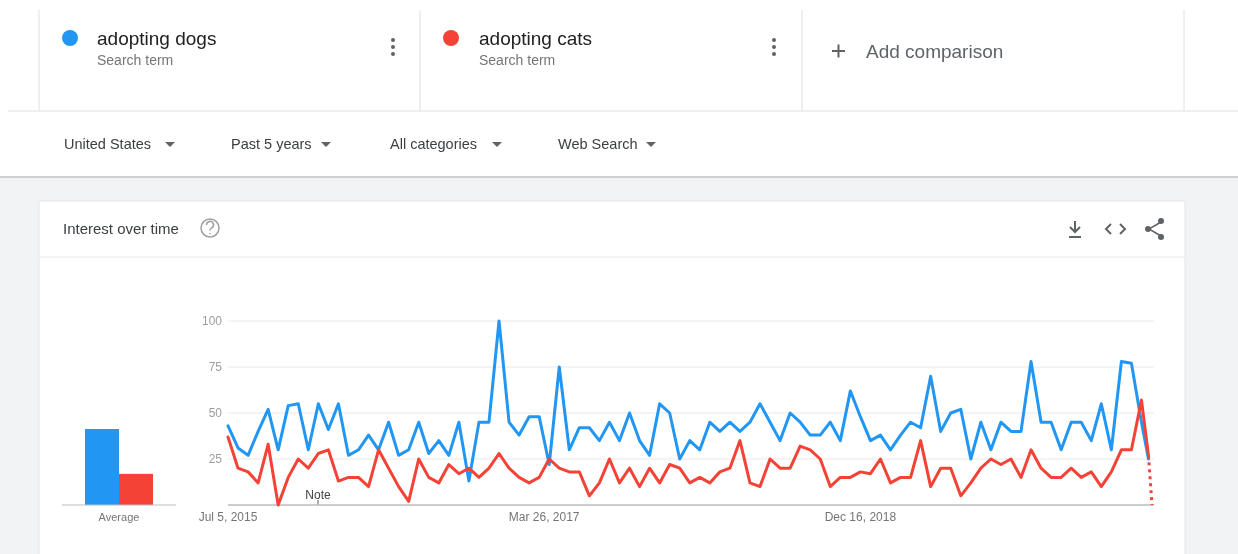 The image size is (1238, 554). Describe the element at coordinates (271, 144) in the screenshot. I see `text: Past 5 years` at that location.